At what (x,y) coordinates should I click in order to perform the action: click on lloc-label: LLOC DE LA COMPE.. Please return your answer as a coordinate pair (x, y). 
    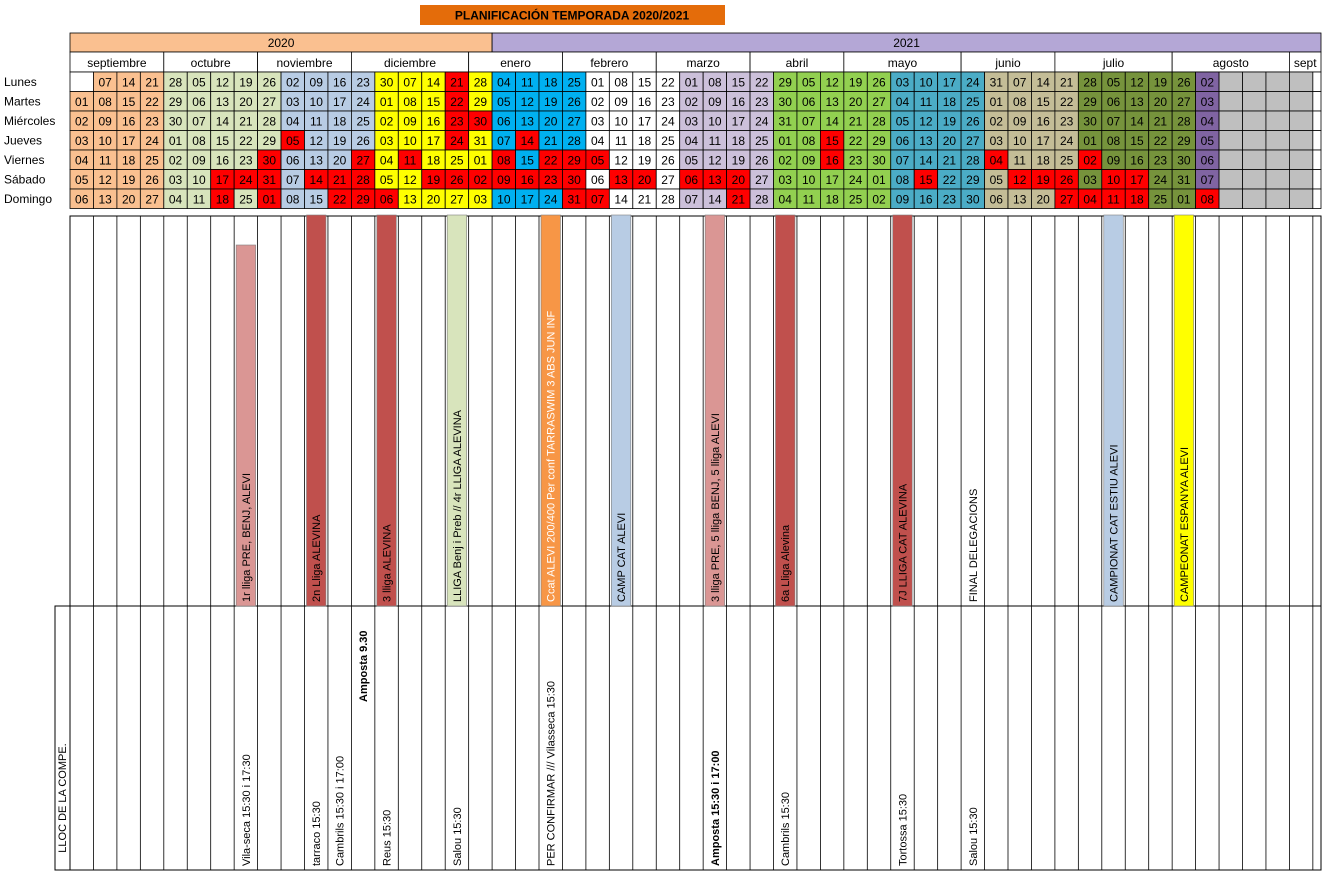
    Looking at the image, I should click on (63, 797).